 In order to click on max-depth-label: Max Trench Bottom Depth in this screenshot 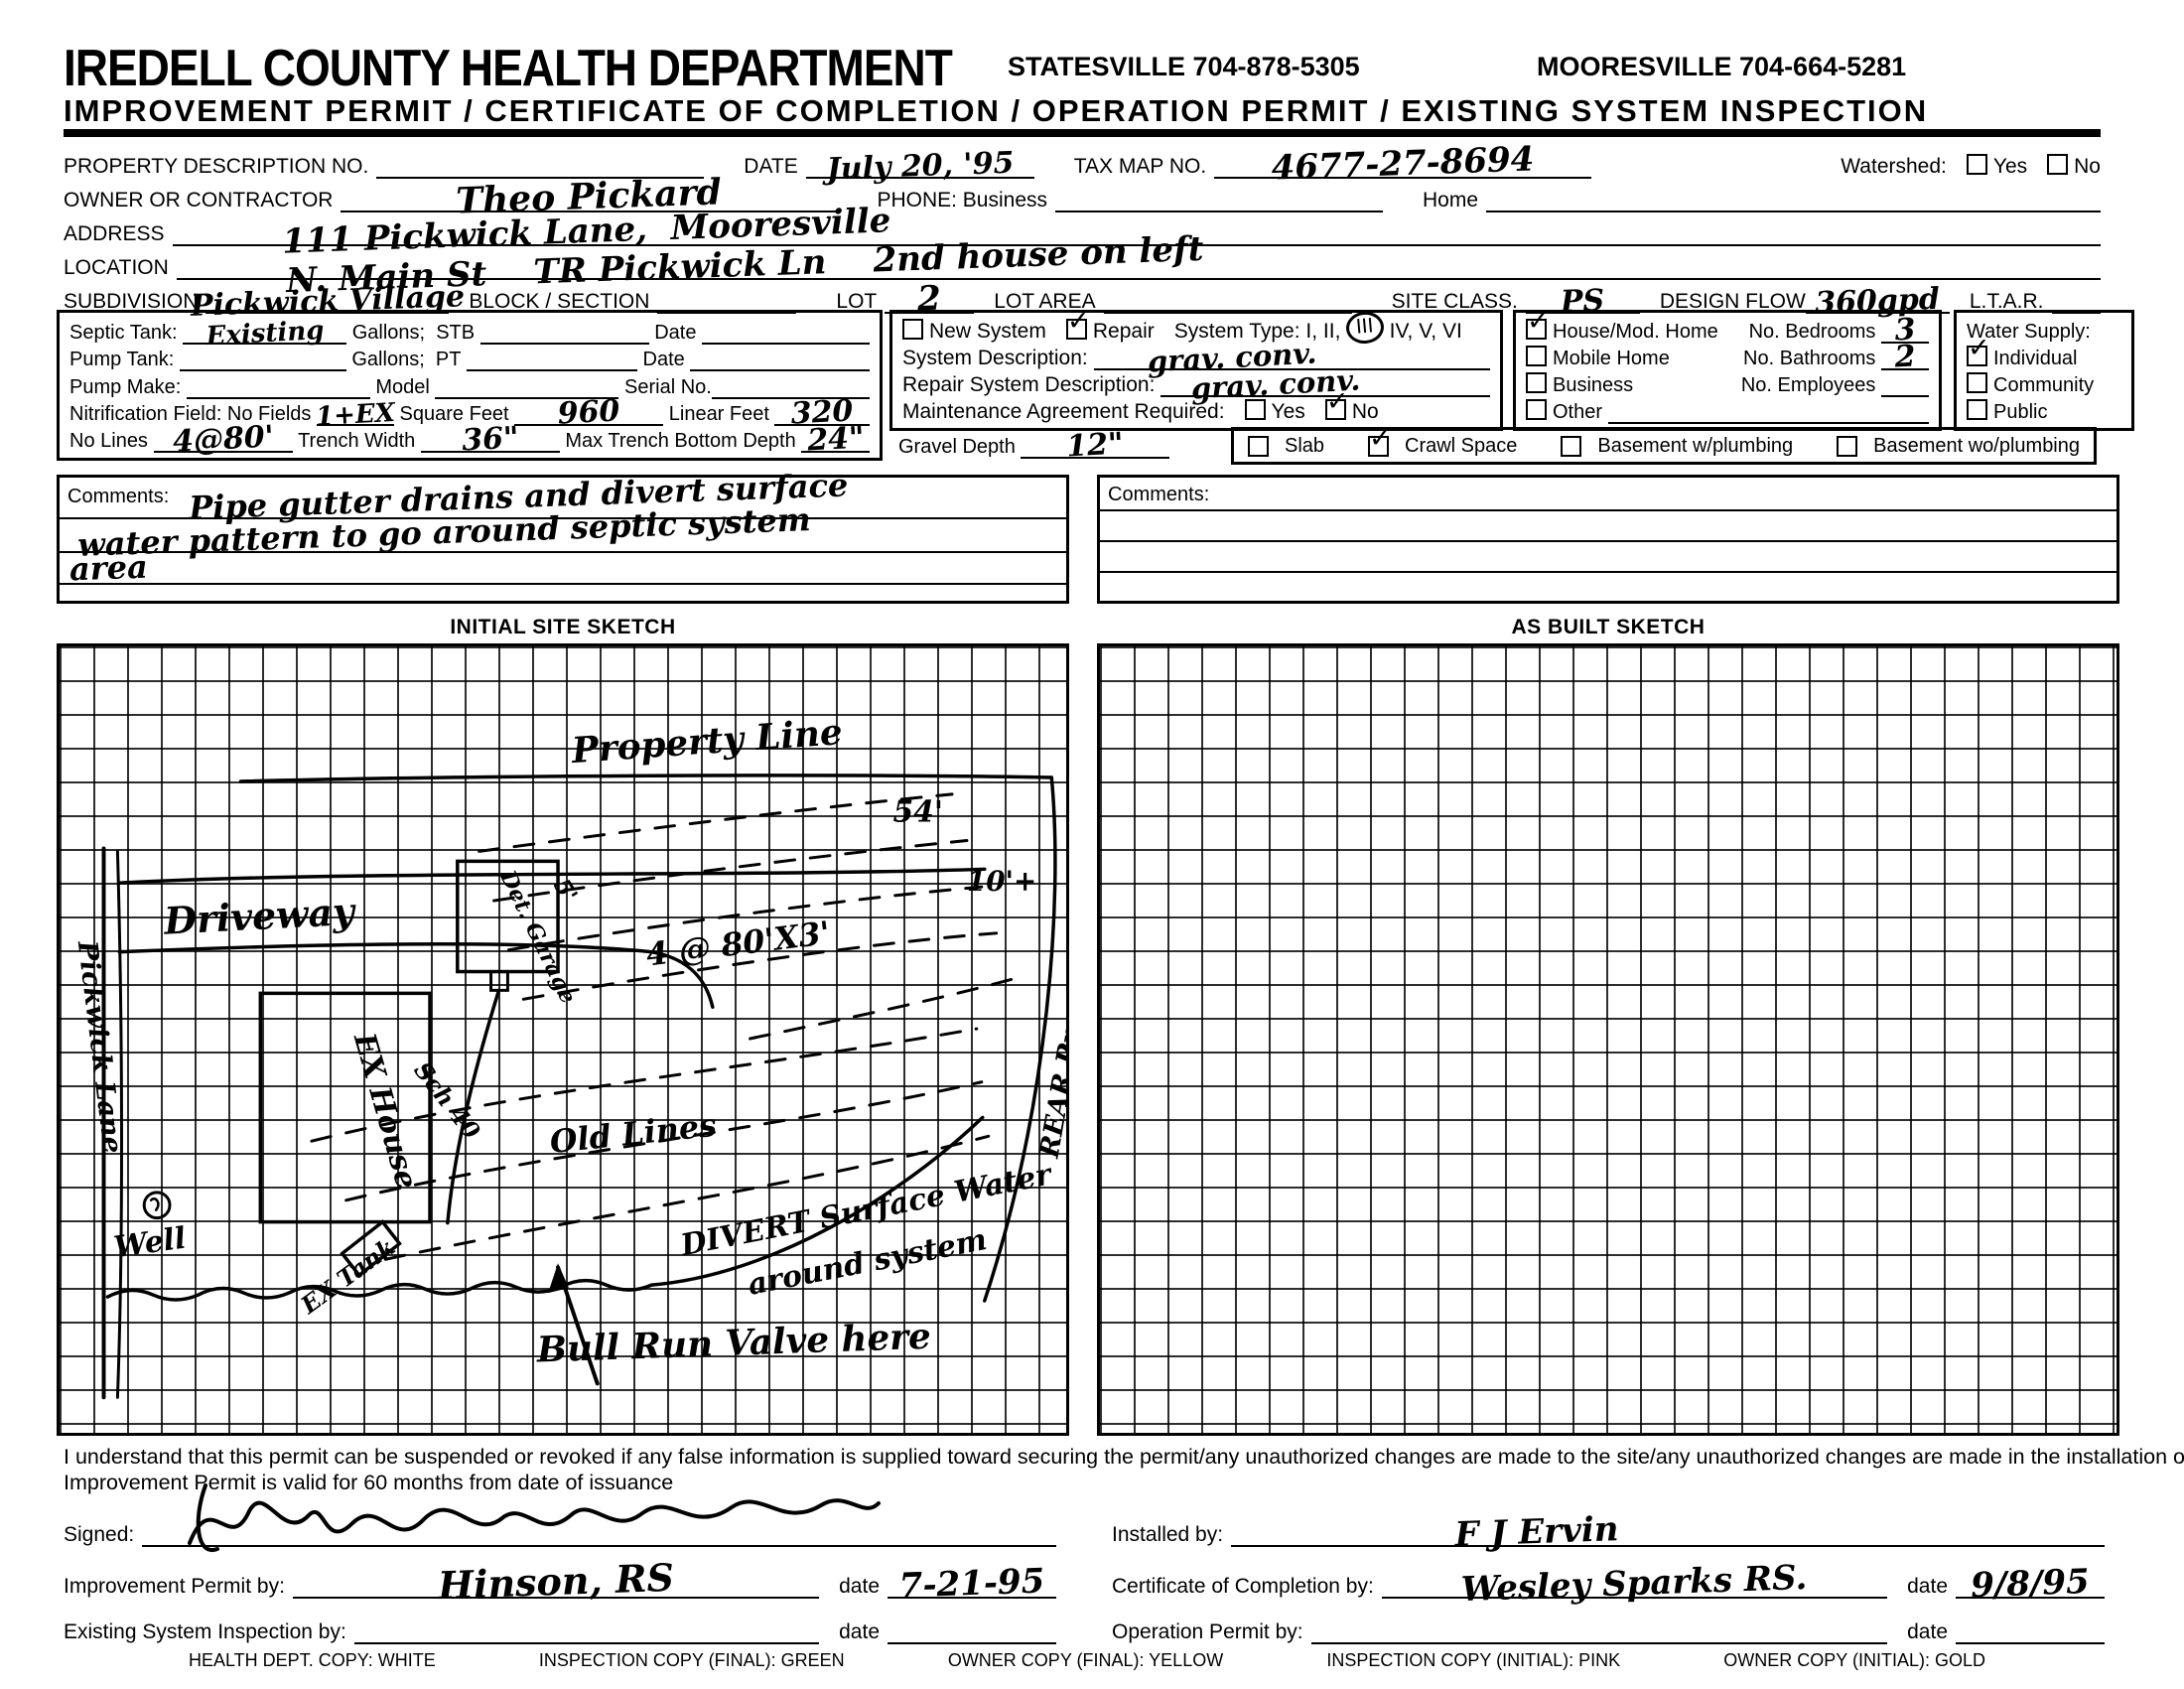, I will do `click(680, 441)`.